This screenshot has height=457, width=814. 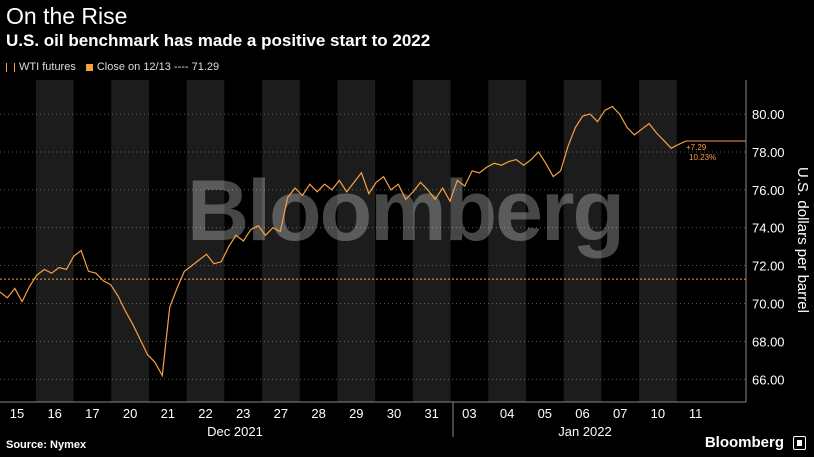 I want to click on bloomberg-terminal-icon, so click(x=799, y=443).